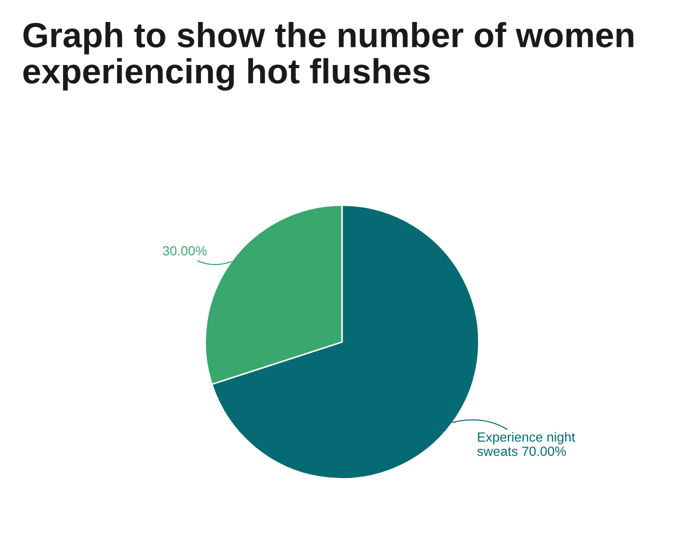 The width and height of the screenshot is (687, 546). What do you see at coordinates (328, 56) in the screenshot?
I see `chart-title: Graph to show the number of women experiencing hot flushes` at bounding box center [328, 56].